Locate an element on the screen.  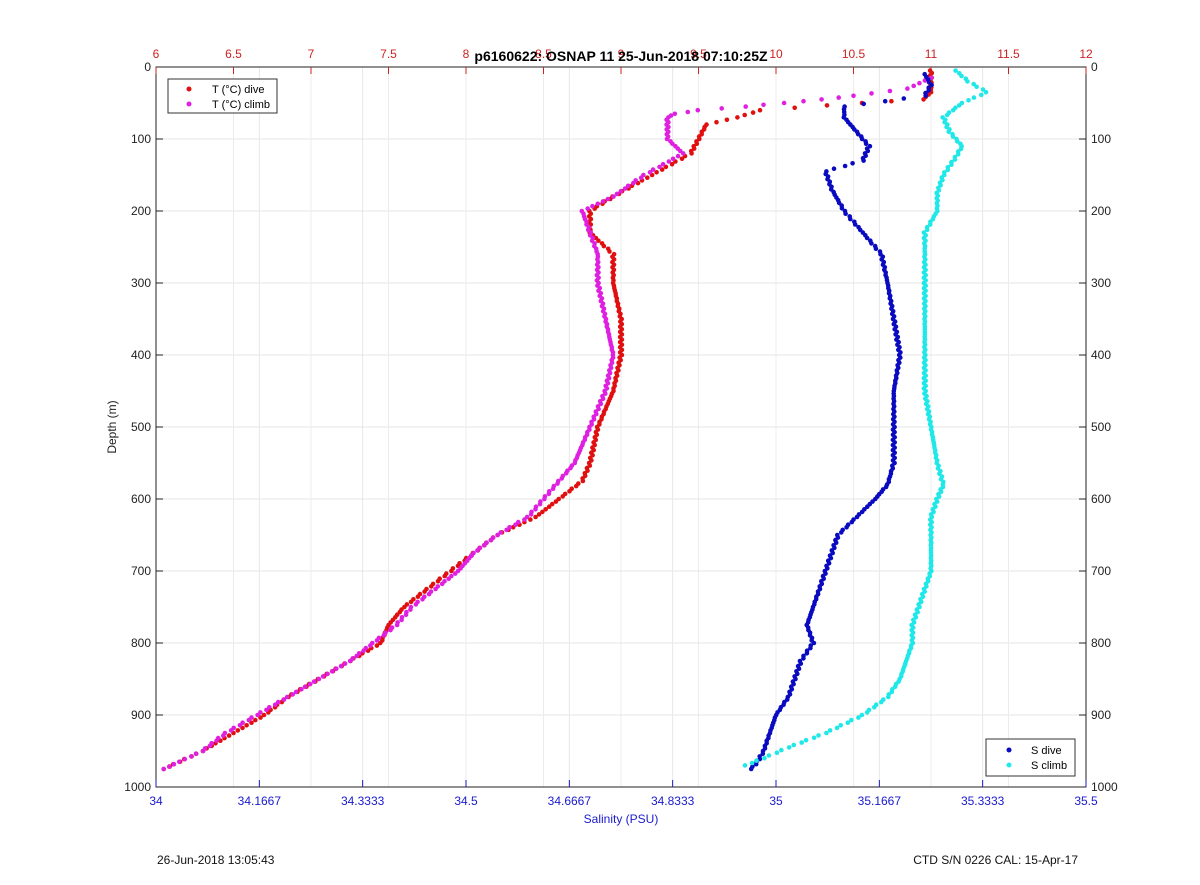
y-tick-label-right: 700 is located at coordinates (1101, 571).